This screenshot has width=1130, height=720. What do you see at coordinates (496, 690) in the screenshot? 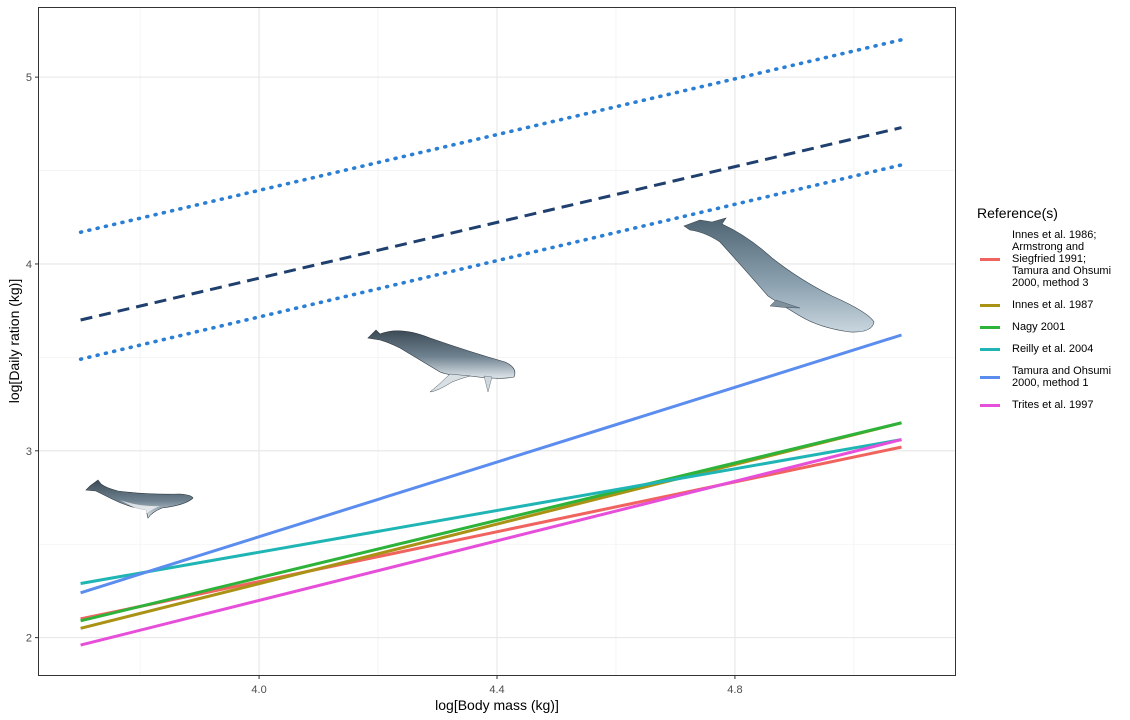
I see `x-tick-label: 4.4` at bounding box center [496, 690].